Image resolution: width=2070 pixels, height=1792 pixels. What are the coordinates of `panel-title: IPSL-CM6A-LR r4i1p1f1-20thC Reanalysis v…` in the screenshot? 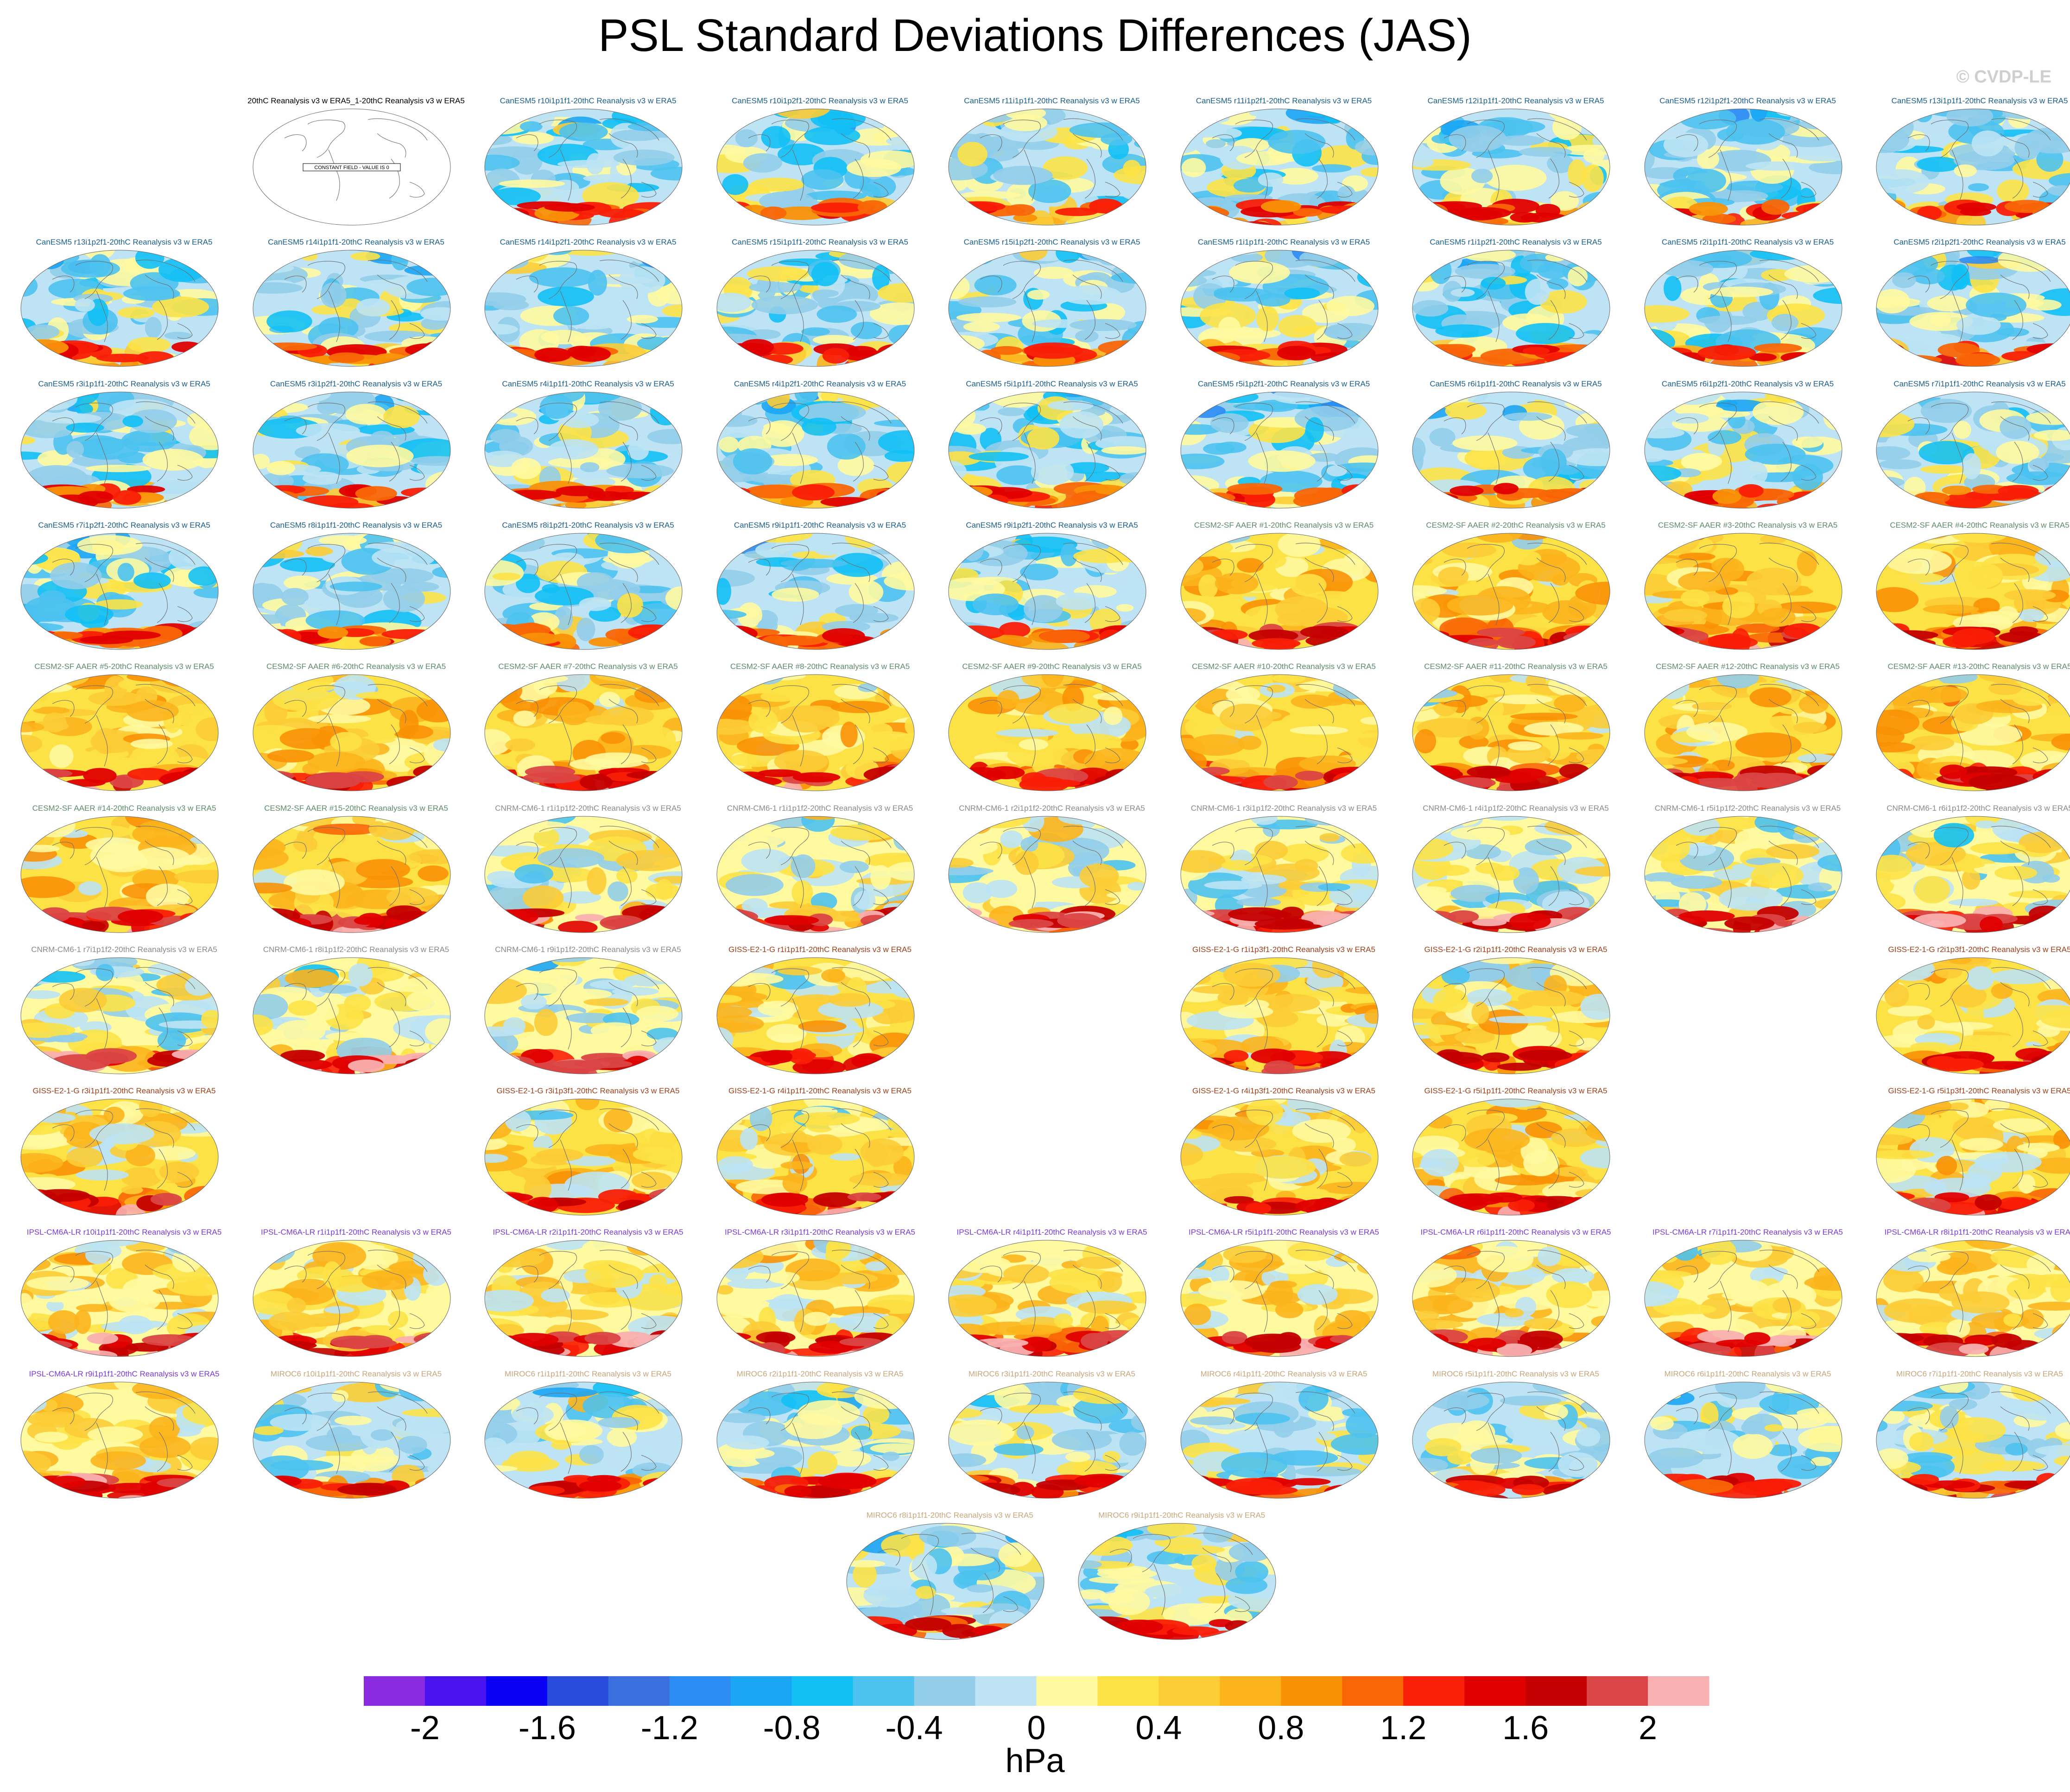 It's located at (1051, 1232).